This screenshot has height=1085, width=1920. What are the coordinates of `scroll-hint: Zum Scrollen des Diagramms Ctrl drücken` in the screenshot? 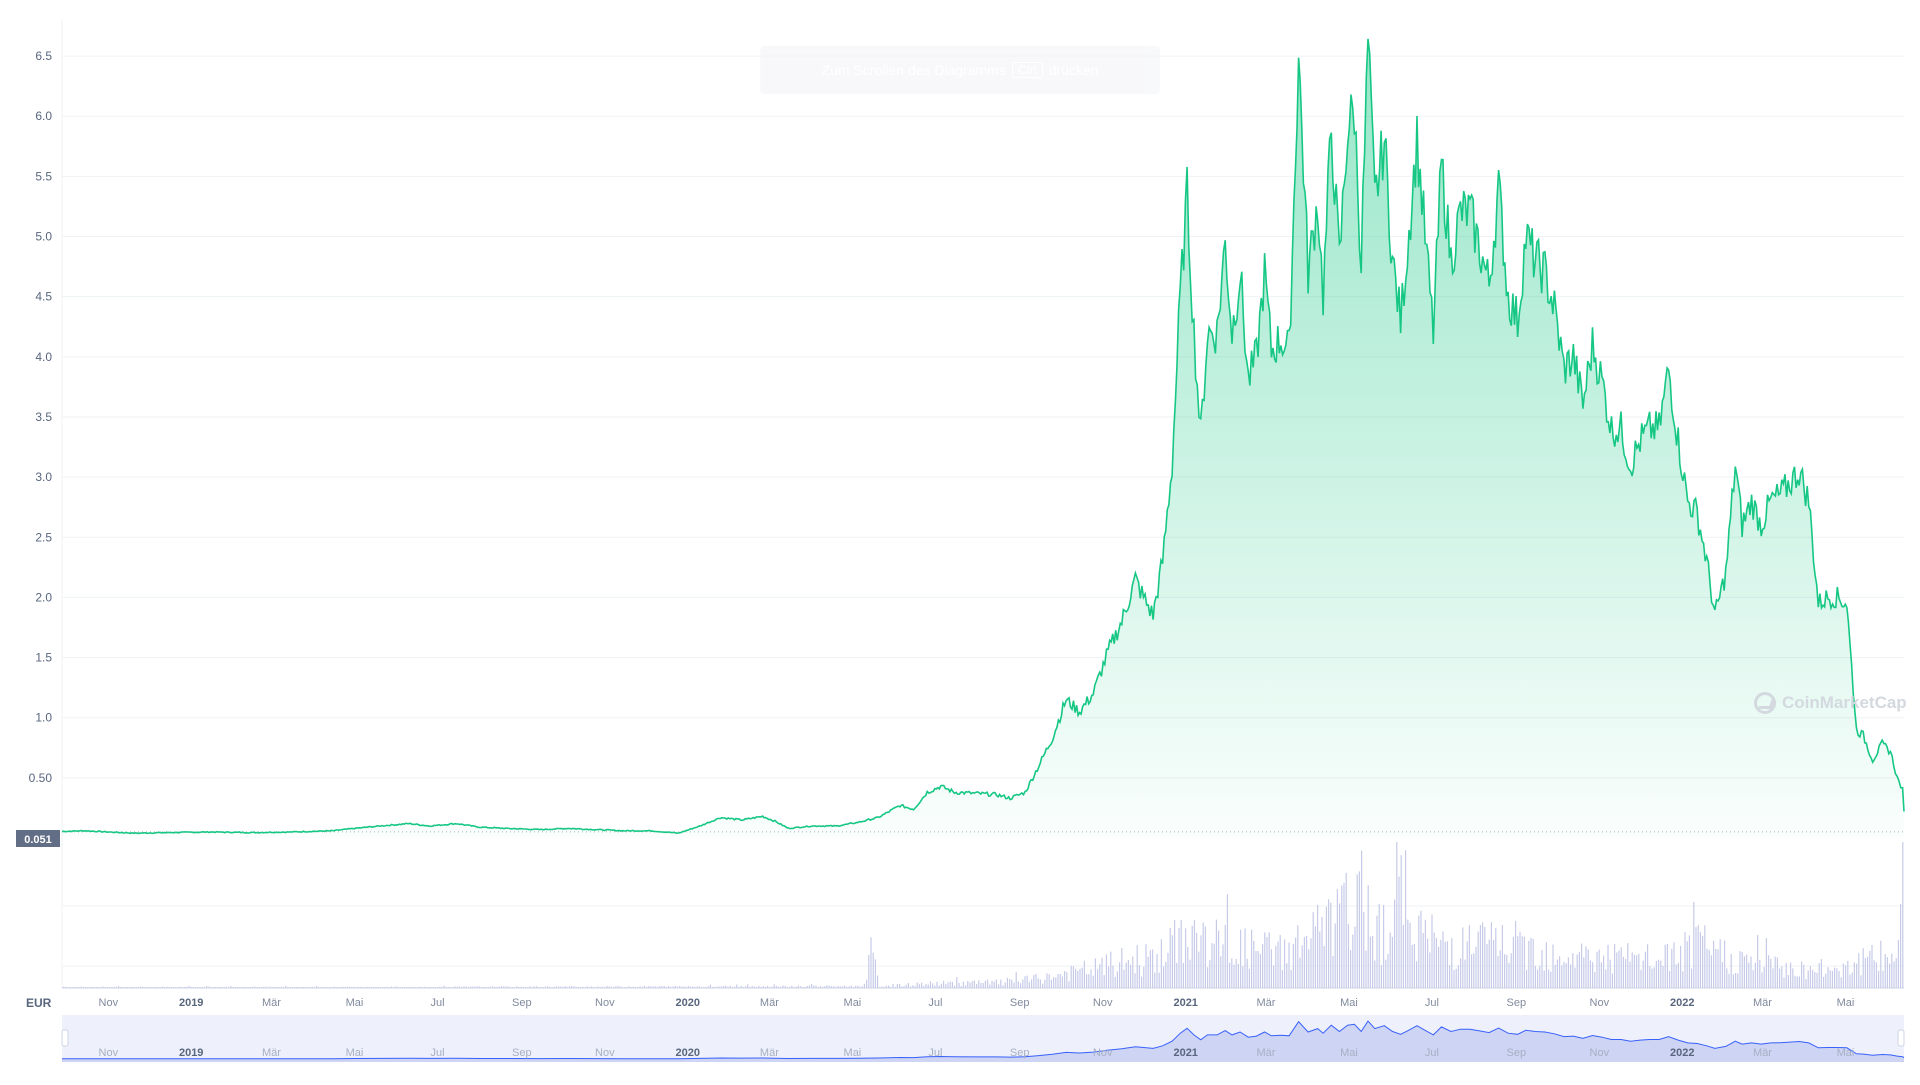 It's located at (960, 70).